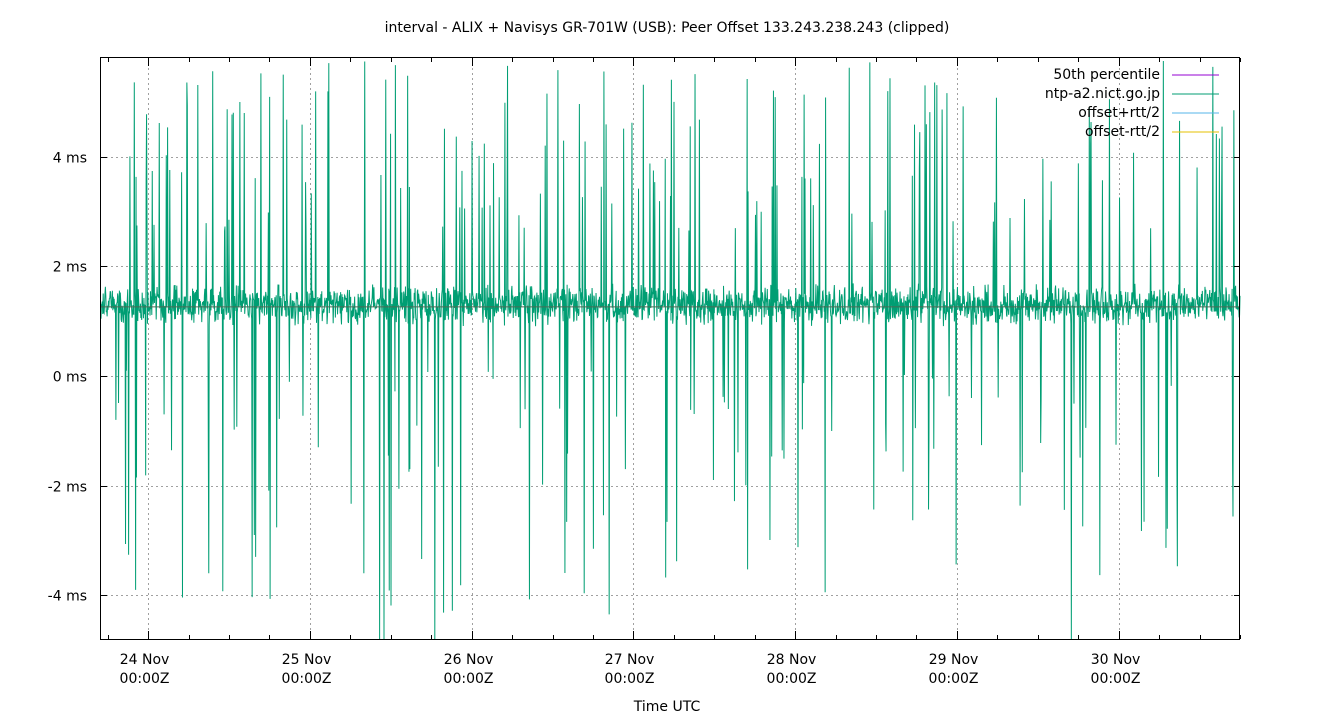  What do you see at coordinates (307, 660) in the screenshot?
I see `x-tick-label: 25 Nov` at bounding box center [307, 660].